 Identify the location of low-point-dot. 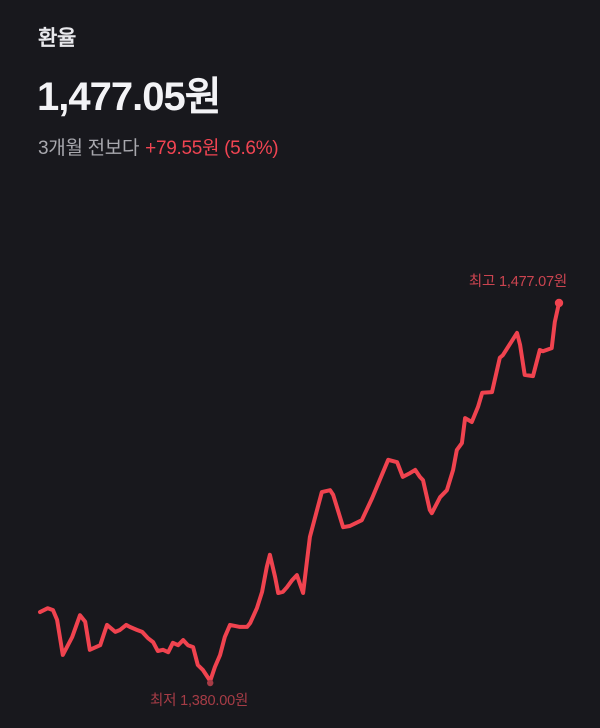
(210, 683).